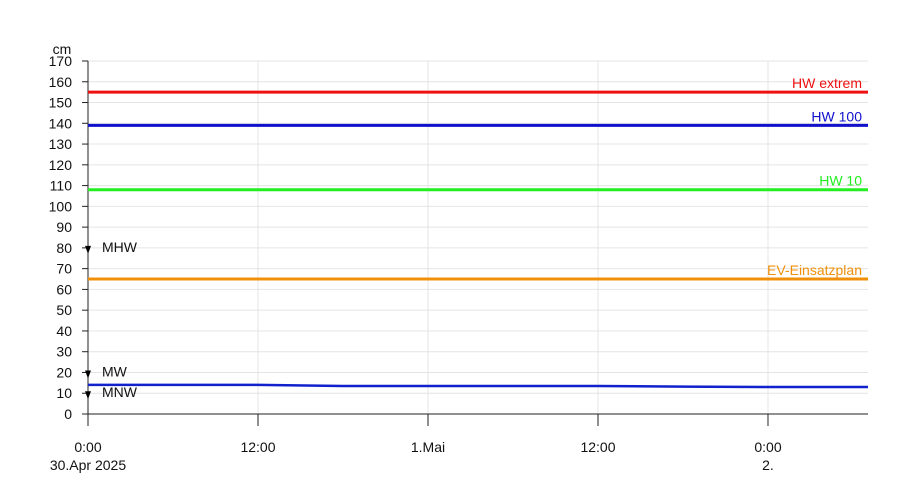 The width and height of the screenshot is (900, 501). What do you see at coordinates (478, 386) in the screenshot?
I see `series-line` at bounding box center [478, 386].